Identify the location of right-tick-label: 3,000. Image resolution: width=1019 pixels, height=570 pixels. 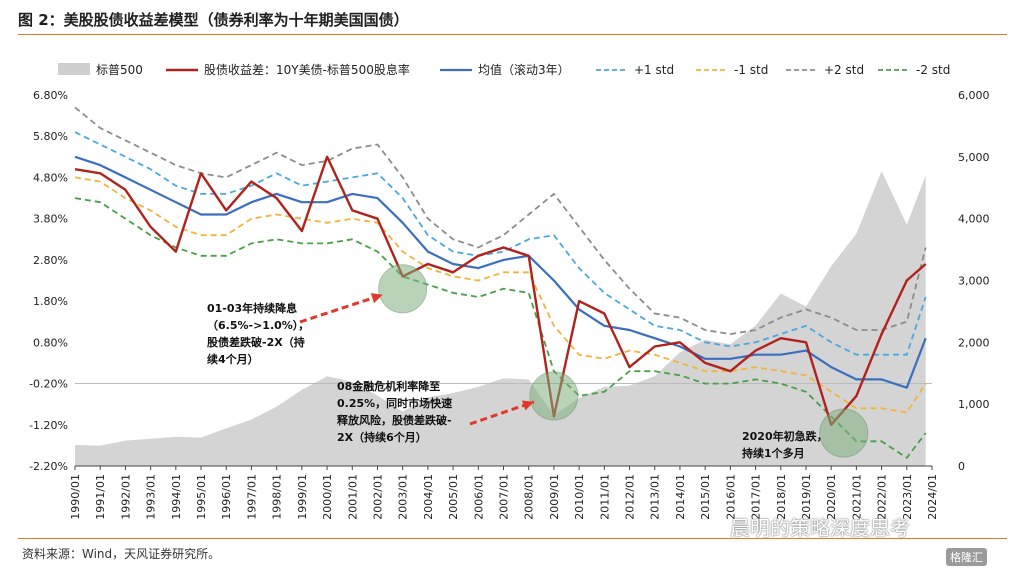
(974, 281).